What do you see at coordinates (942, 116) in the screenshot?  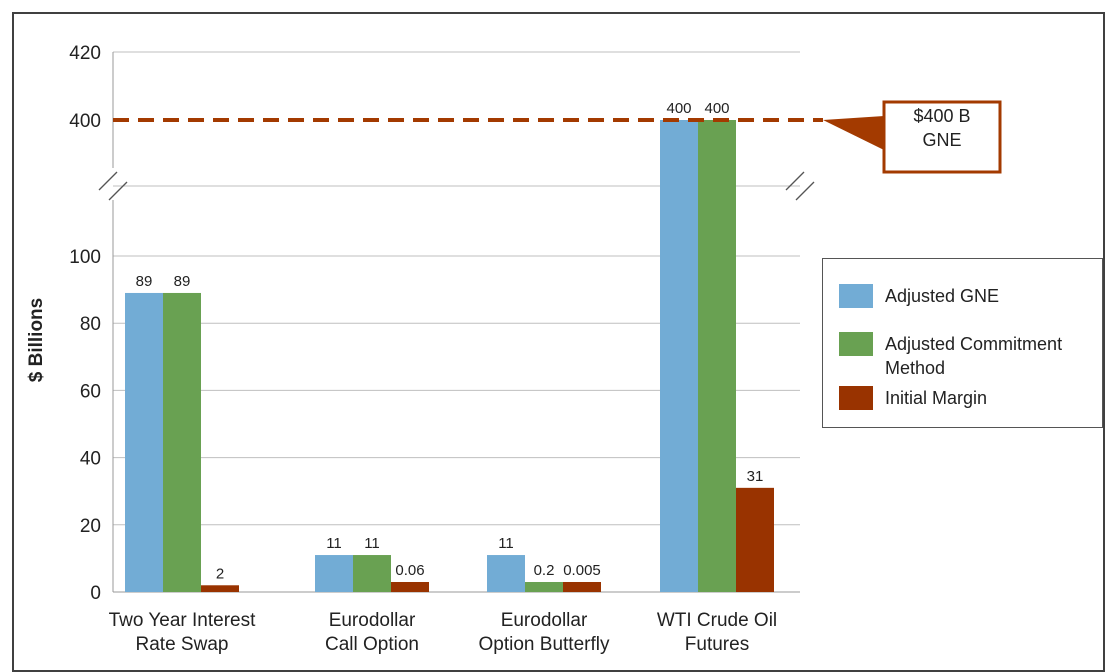 I see `callout-line-1: $400 B` at bounding box center [942, 116].